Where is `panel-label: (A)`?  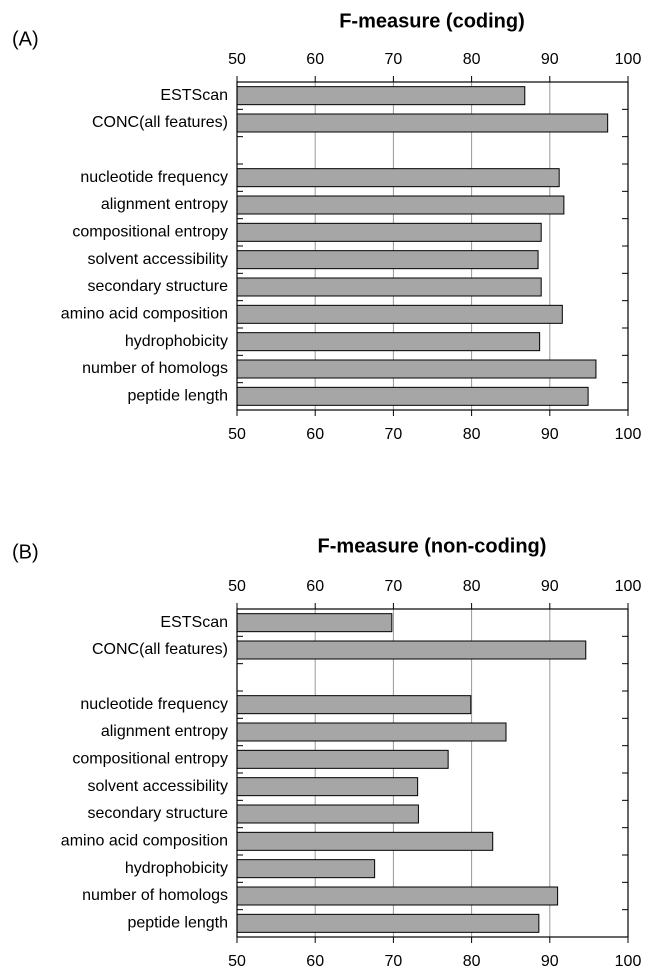
panel-label: (A) is located at coordinates (25, 39).